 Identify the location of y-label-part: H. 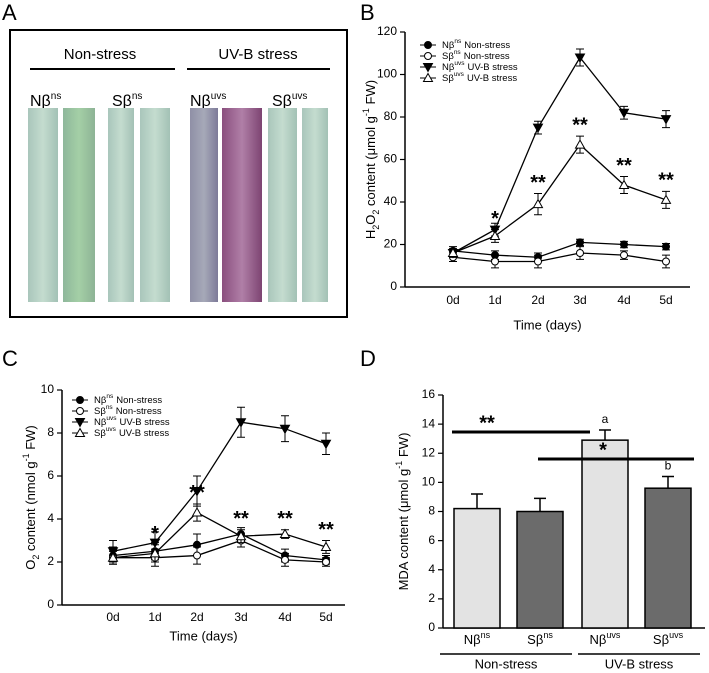
(370, 234).